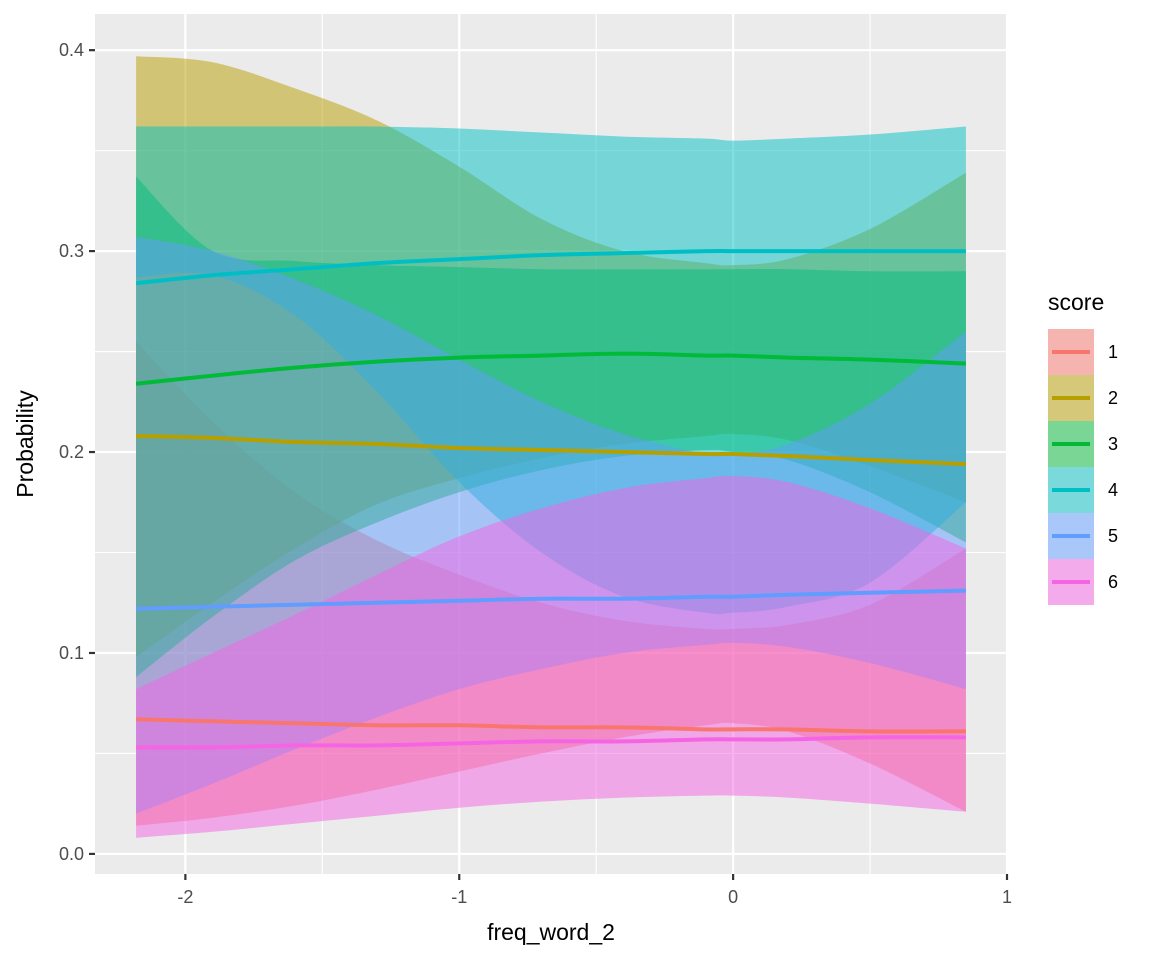 The image size is (1152, 960). I want to click on legend-label-1: 1, so click(1113, 352).